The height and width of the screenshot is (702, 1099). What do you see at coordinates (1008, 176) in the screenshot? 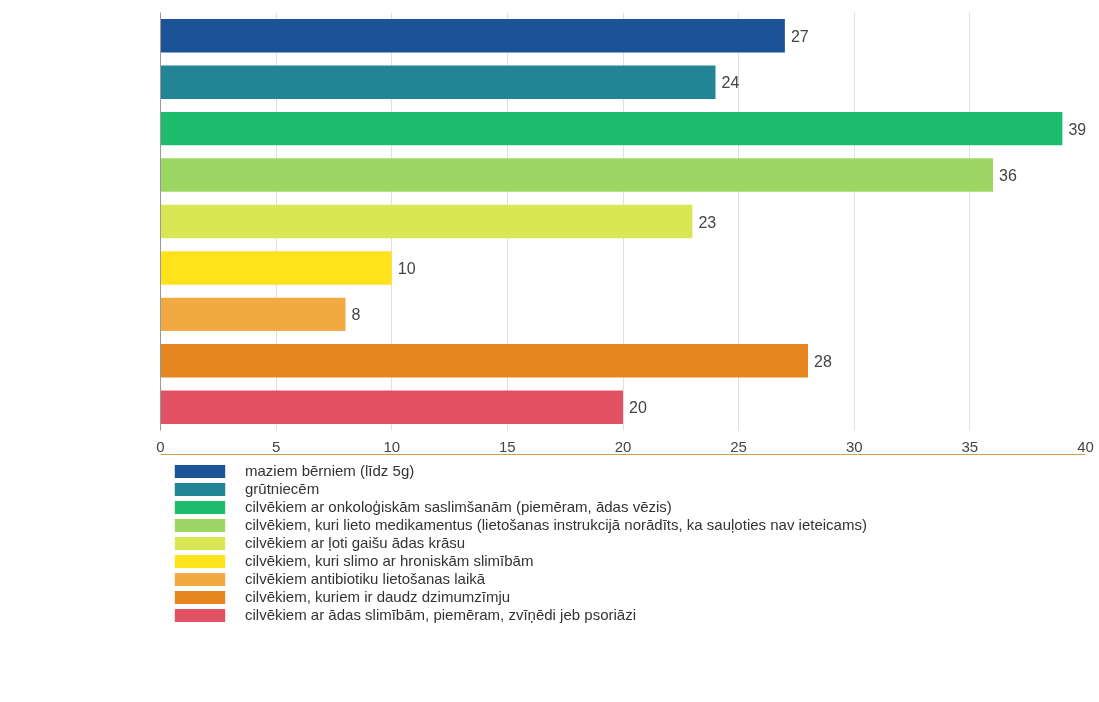
I see `data-label: 36` at bounding box center [1008, 176].